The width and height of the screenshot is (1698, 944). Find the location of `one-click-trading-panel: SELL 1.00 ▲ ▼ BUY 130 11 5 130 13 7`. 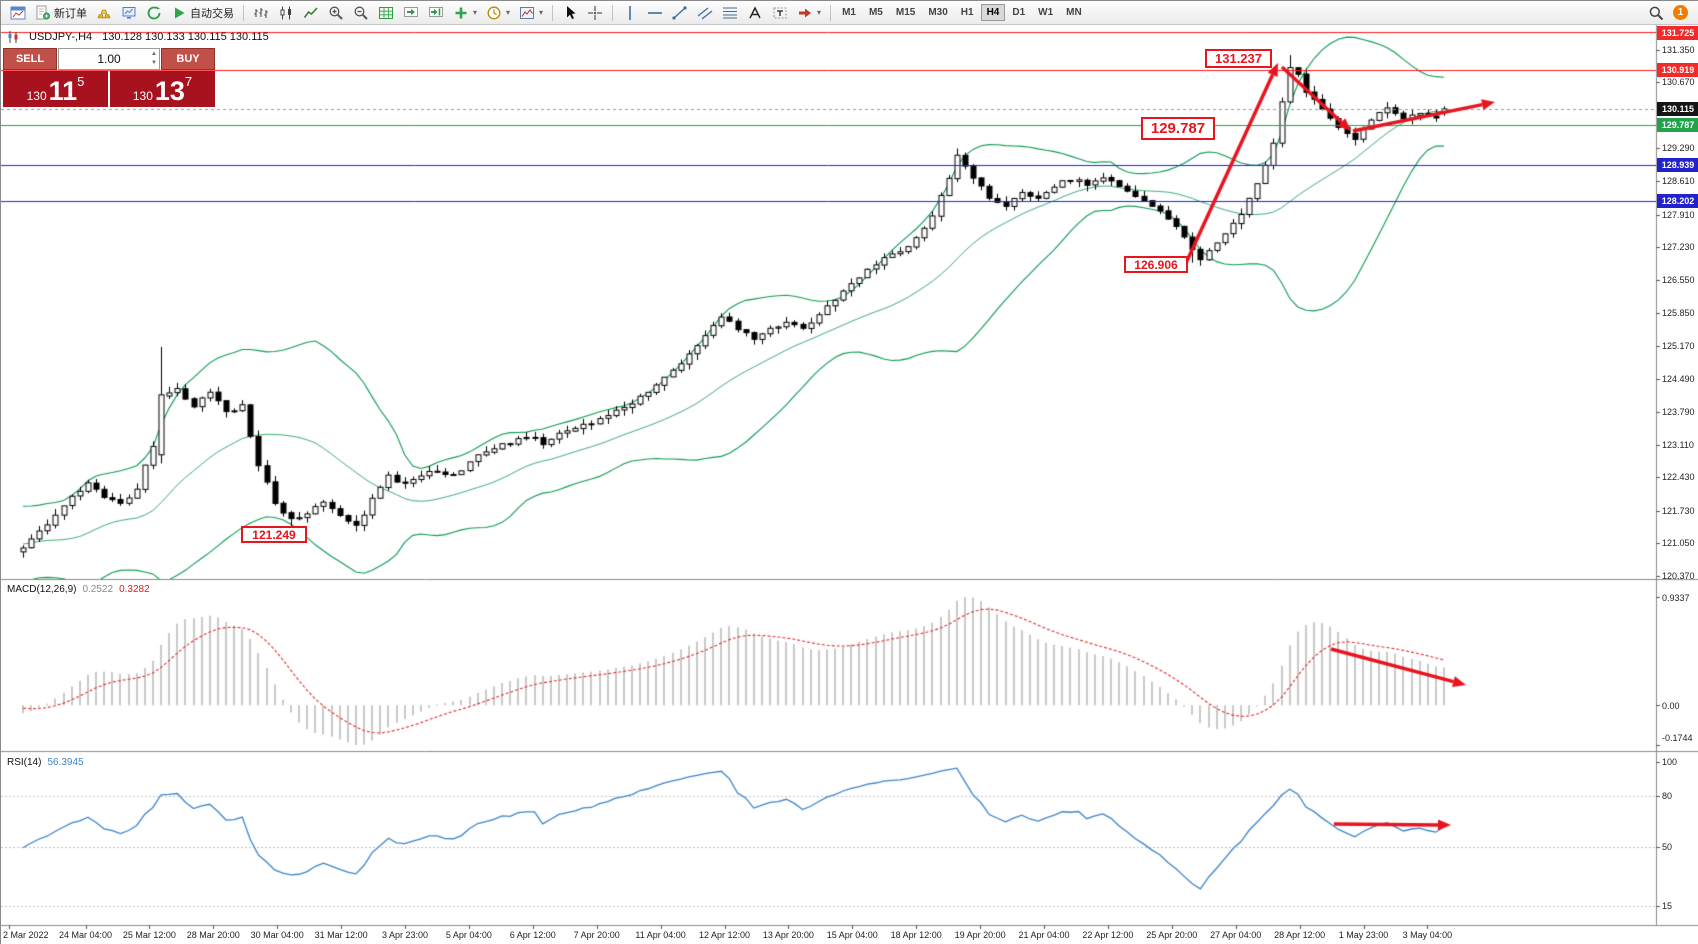

one-click-trading-panel: SELL 1.00 ▲ ▼ BUY 130 11 5 130 13 7 is located at coordinates (109, 77).